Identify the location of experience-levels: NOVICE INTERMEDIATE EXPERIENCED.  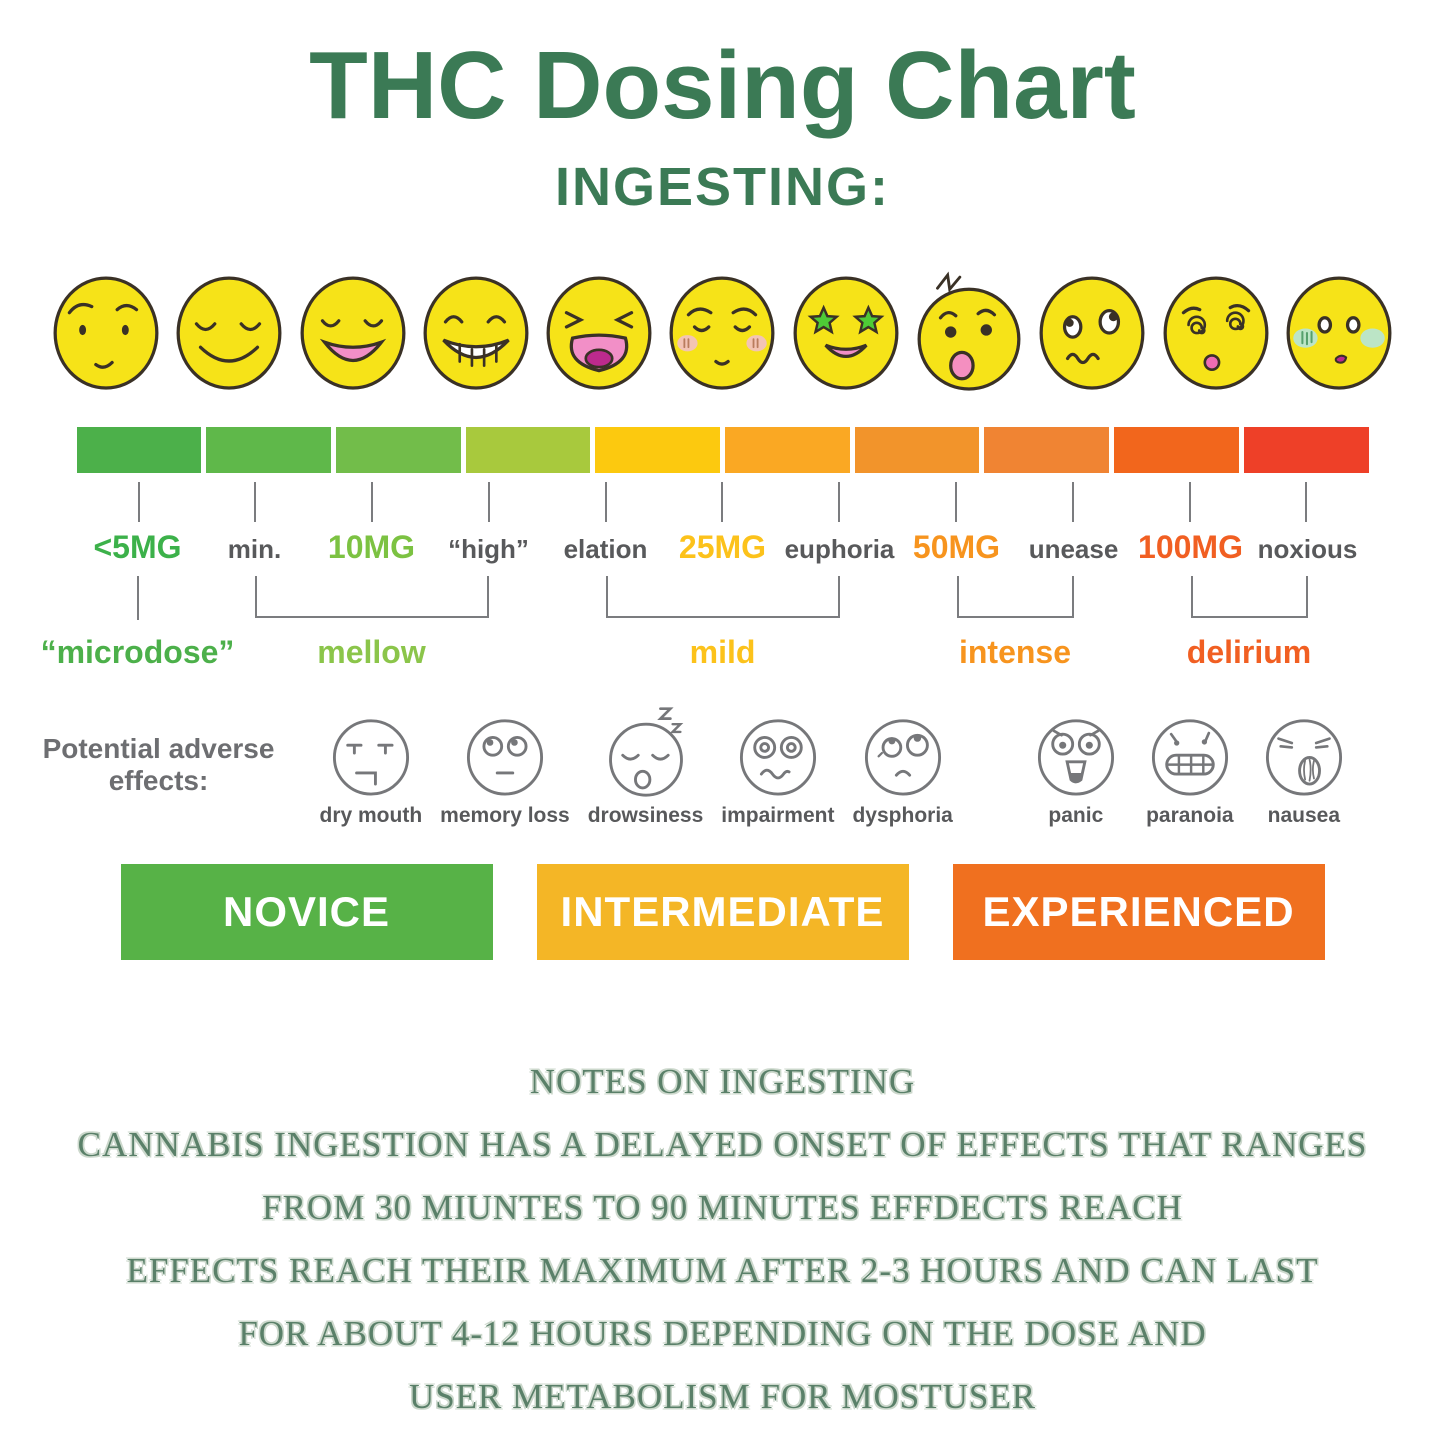
(722, 912).